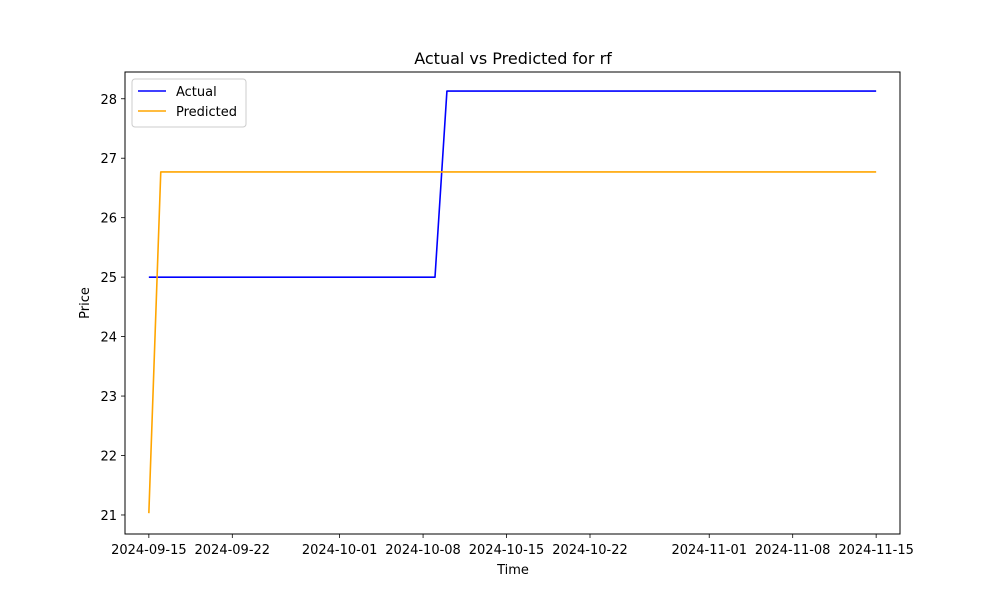 The width and height of the screenshot is (1000, 604). What do you see at coordinates (108, 397) in the screenshot?
I see `y-tick-label: 23` at bounding box center [108, 397].